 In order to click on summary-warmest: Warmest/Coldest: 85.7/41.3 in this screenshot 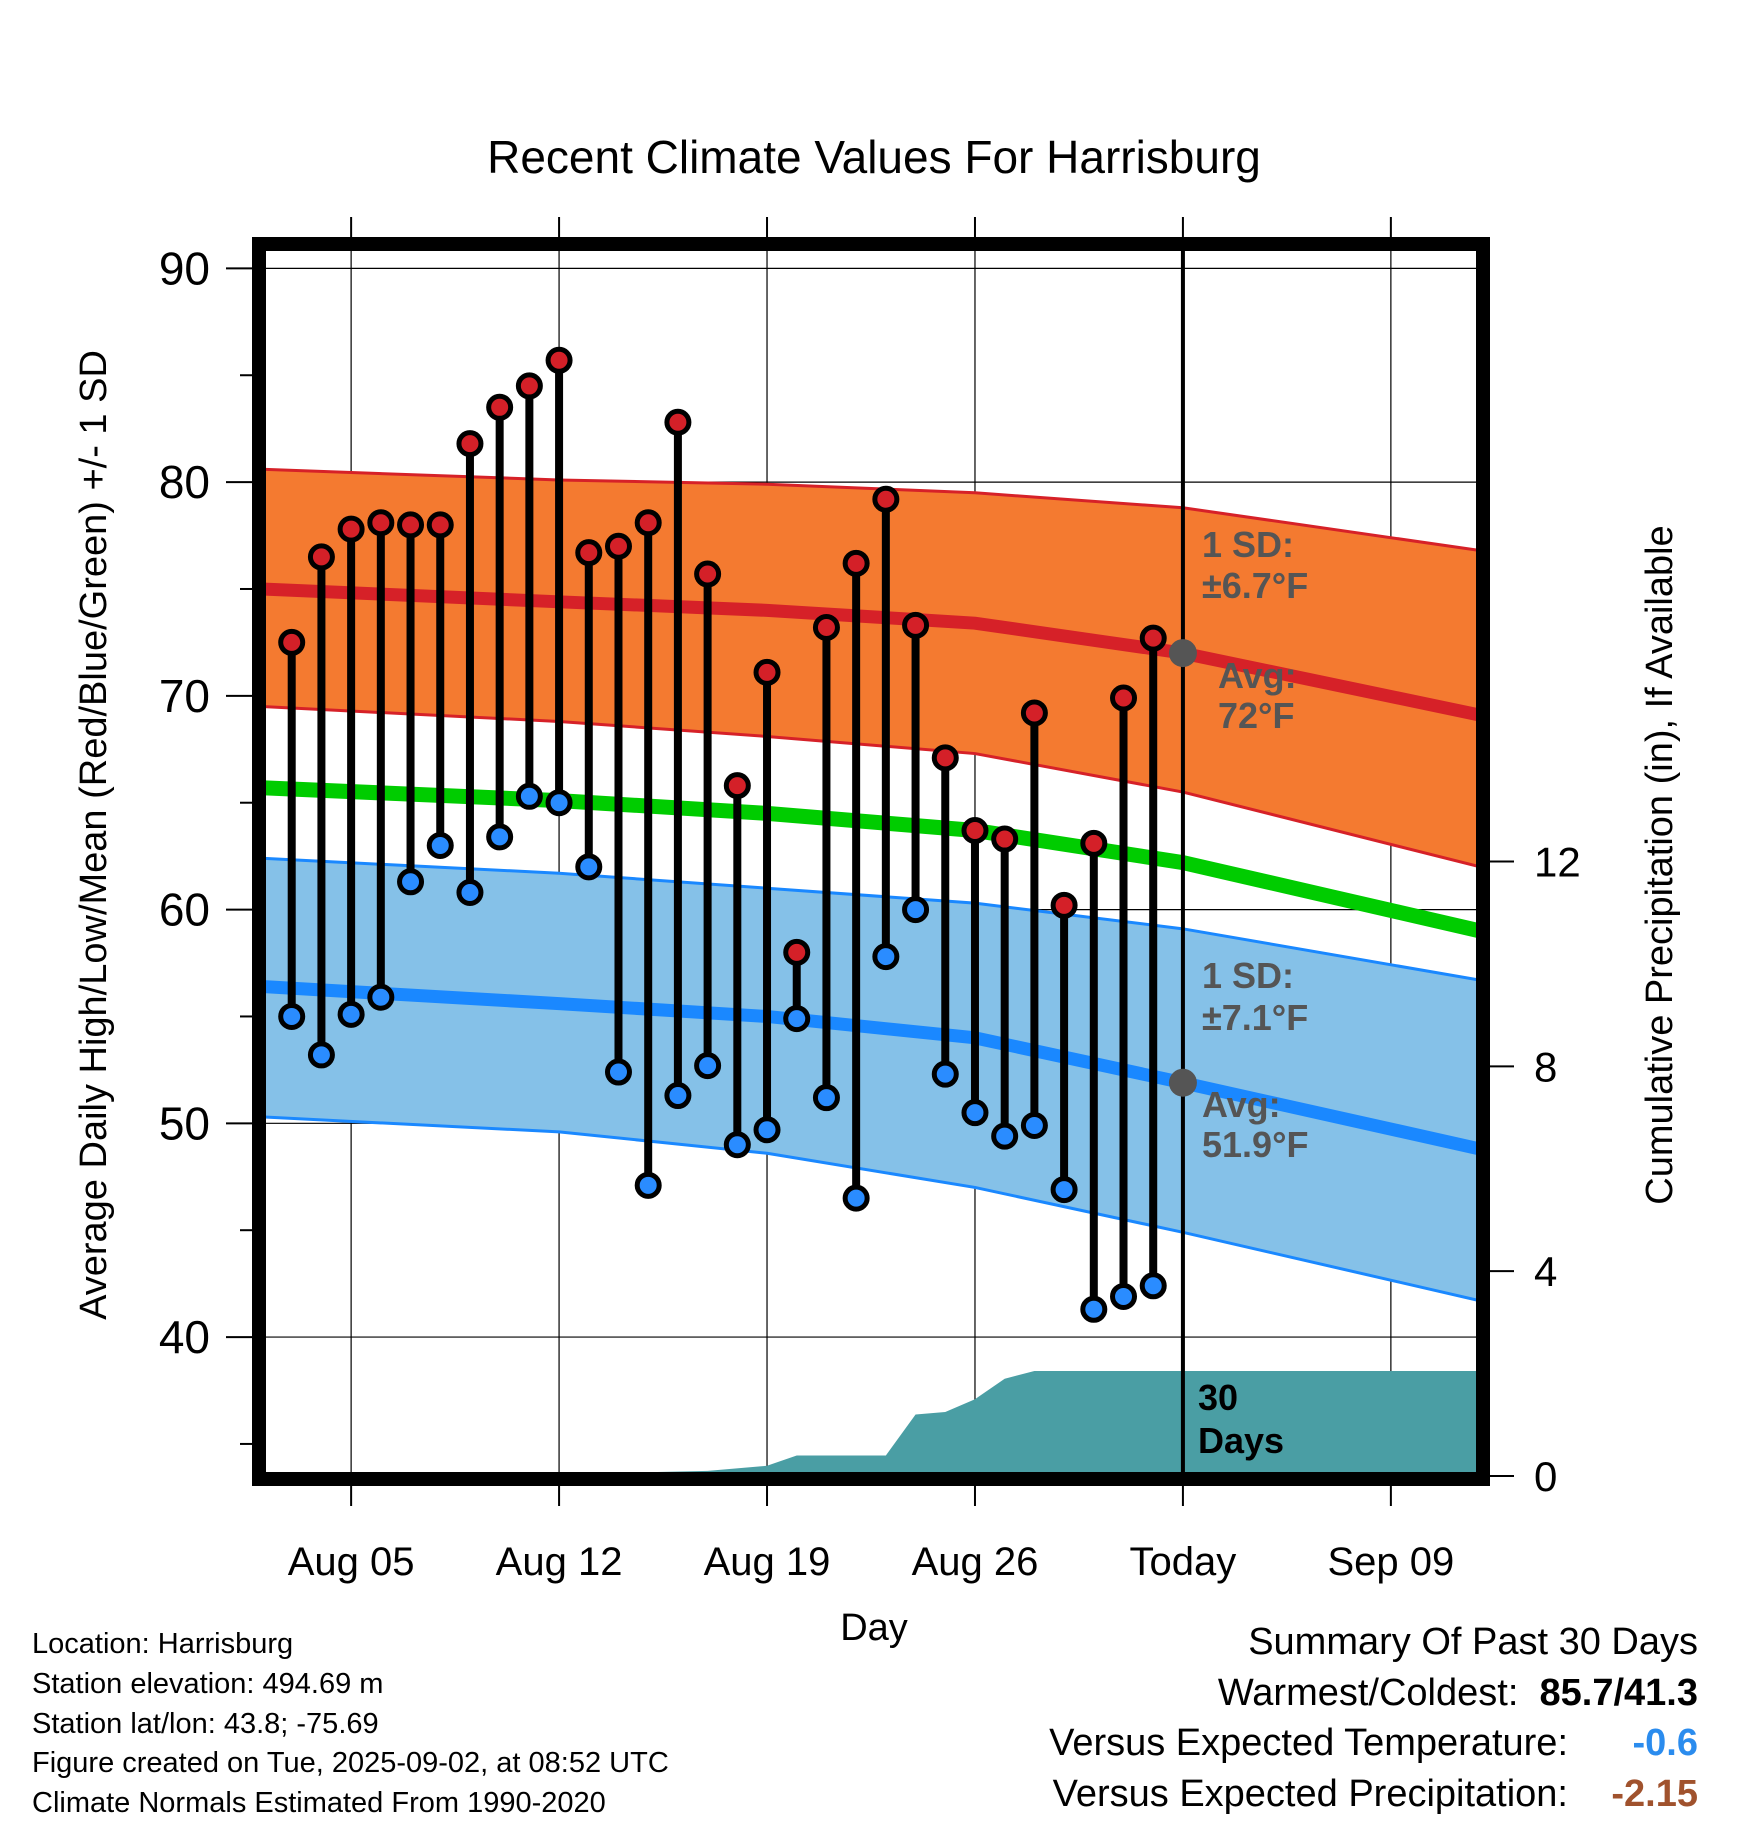, I will do `click(1458, 1693)`.